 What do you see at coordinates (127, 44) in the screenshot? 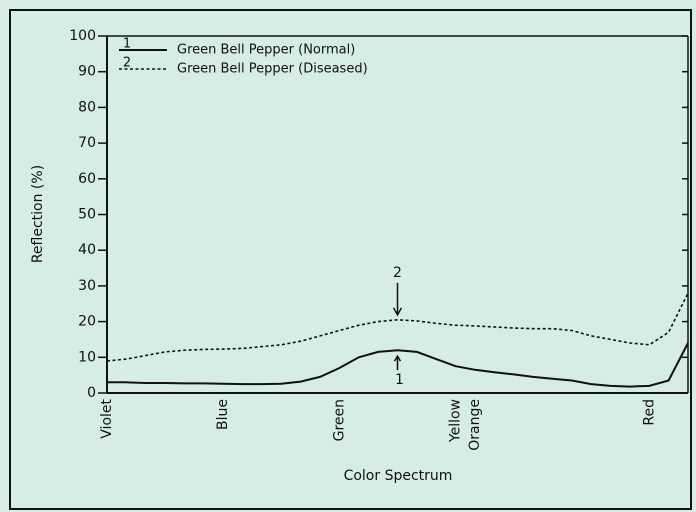
I see `legend-number: 1` at bounding box center [127, 44].